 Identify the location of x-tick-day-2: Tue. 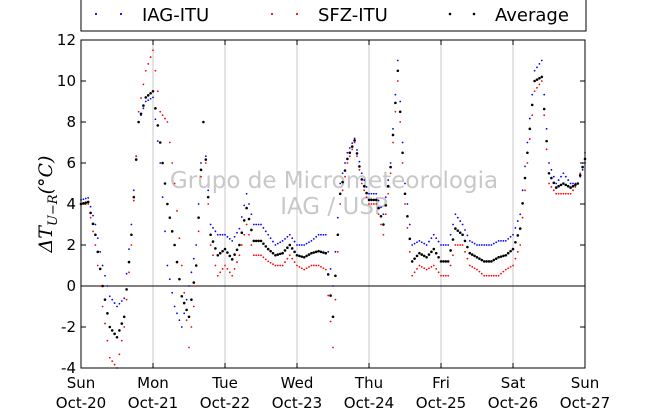
(224, 383).